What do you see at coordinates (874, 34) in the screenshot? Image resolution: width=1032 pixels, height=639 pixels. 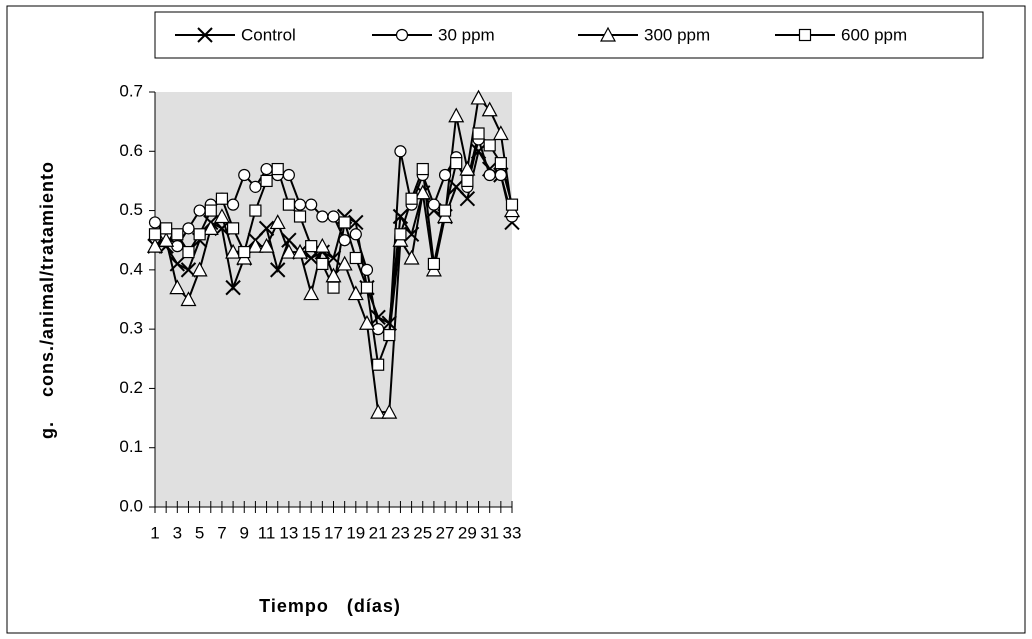 I see `legend-label: 600 ppm` at bounding box center [874, 34].